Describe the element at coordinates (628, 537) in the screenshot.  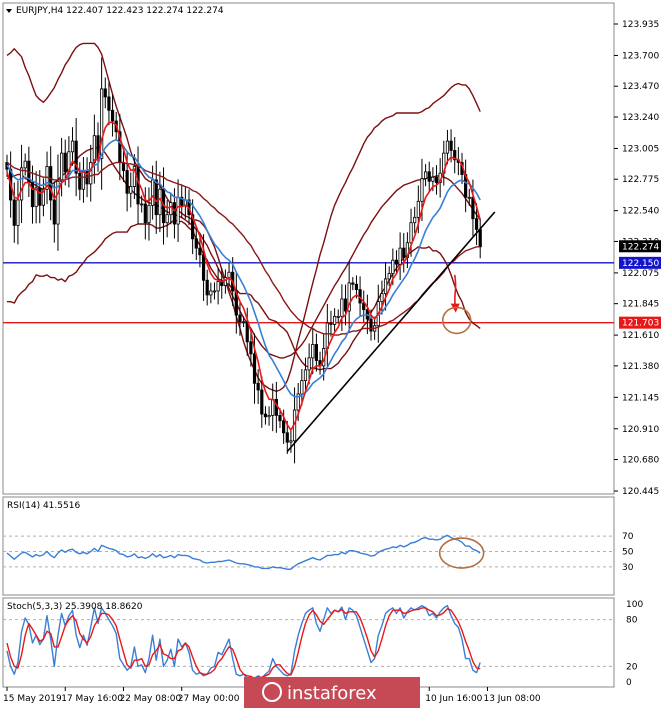
I see `rsi-tick-label: 70` at that location.